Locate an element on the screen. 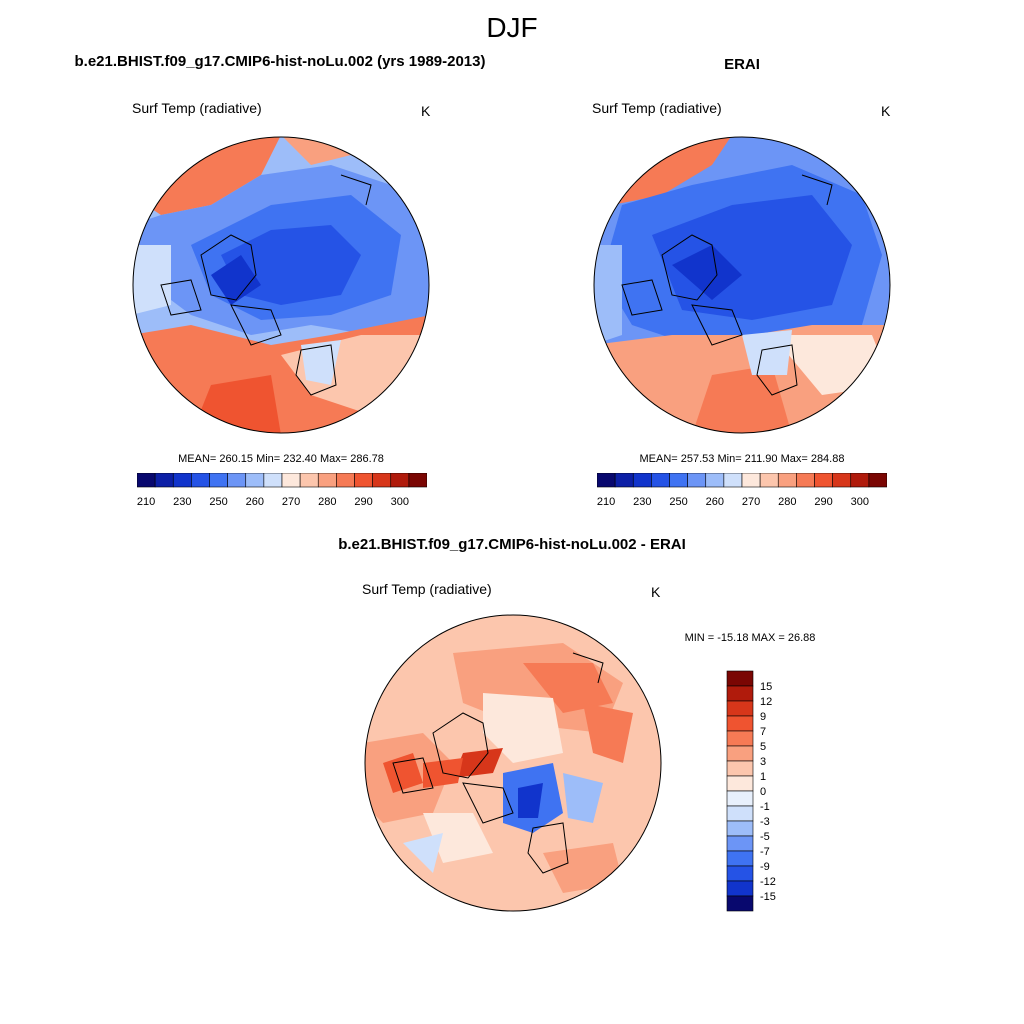 This screenshot has width=1024, height=1024. units-label-obs: K is located at coordinates (886, 111).